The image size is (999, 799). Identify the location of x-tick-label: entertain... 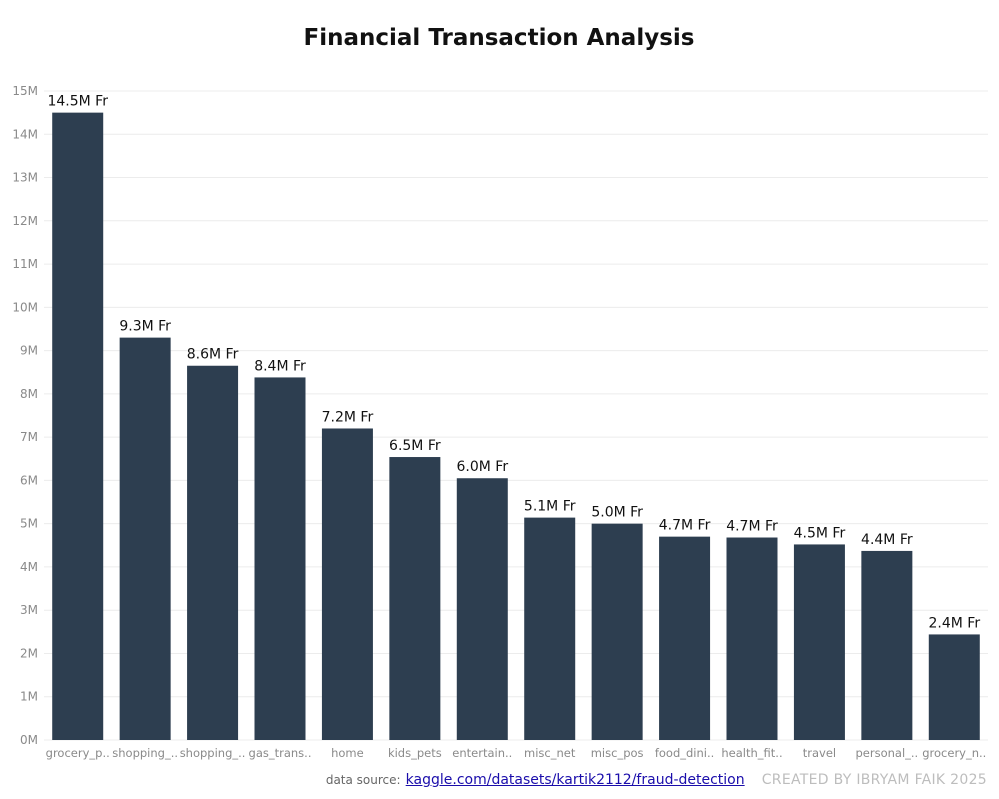
(482, 753).